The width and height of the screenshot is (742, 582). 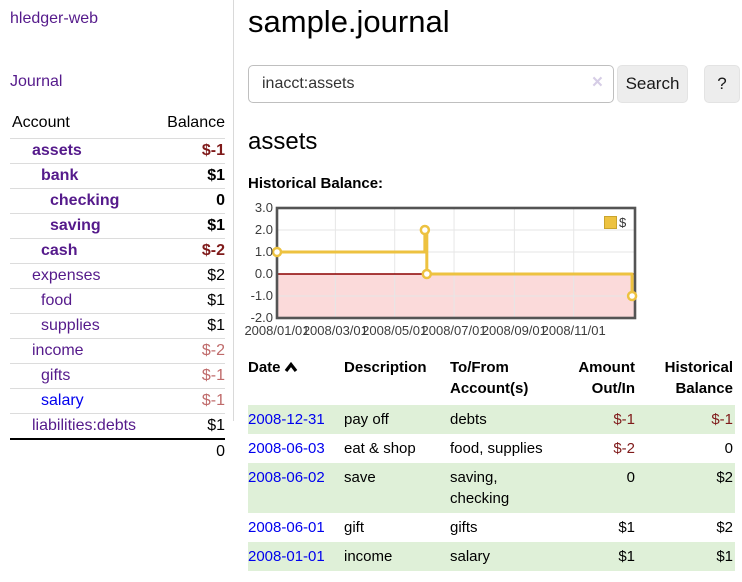 What do you see at coordinates (85, 200) in the screenshot?
I see `sidebar-account-link-checking: checking` at bounding box center [85, 200].